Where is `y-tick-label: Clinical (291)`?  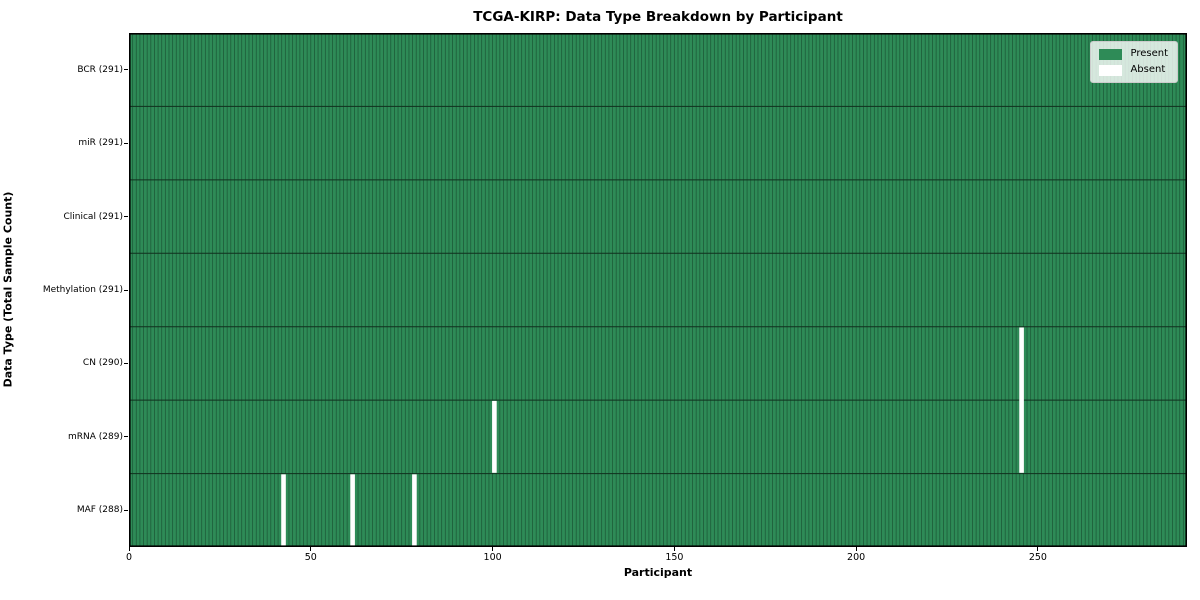 y-tick-label: Clinical (291) is located at coordinates (93, 216).